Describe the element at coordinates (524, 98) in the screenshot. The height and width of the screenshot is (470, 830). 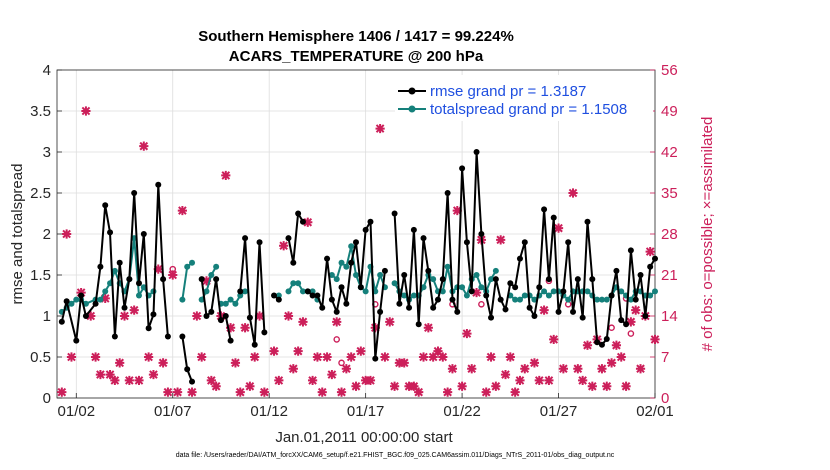
I see `legend-box` at that location.